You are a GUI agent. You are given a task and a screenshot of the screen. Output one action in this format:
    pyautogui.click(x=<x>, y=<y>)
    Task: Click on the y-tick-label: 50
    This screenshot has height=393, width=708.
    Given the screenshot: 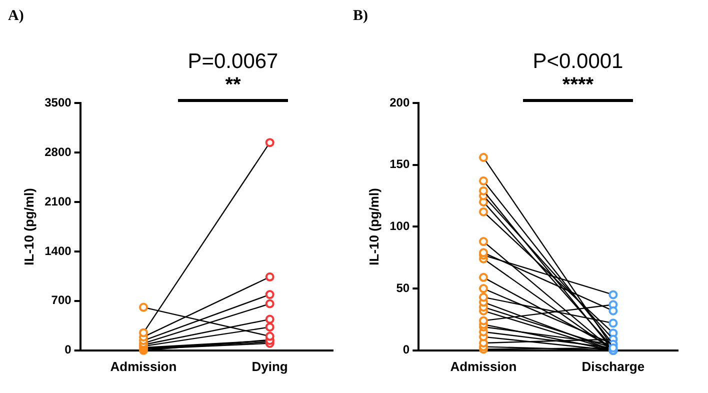 What is the action you would take?
    pyautogui.click(x=403, y=287)
    